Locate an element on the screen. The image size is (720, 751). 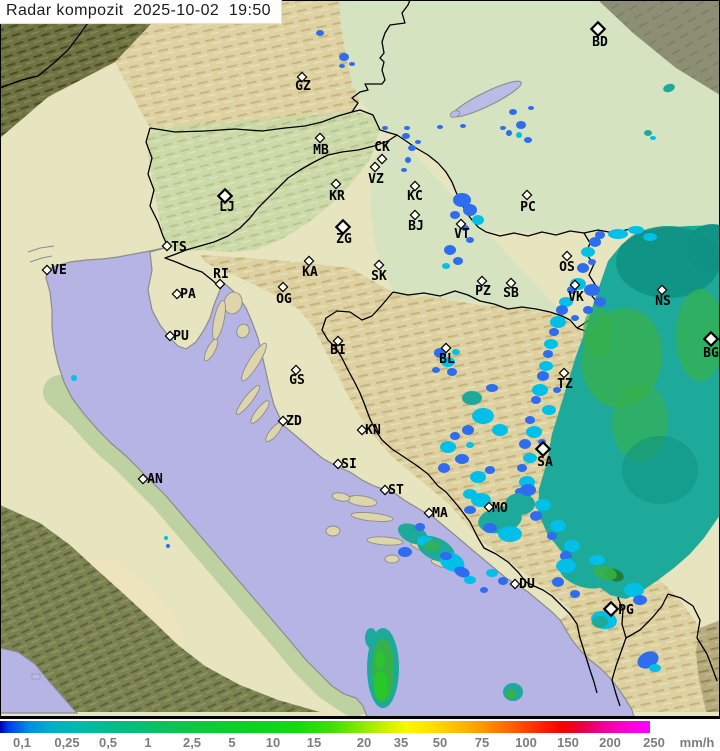
legend-tick-35: 35 is located at coordinates (401, 742).